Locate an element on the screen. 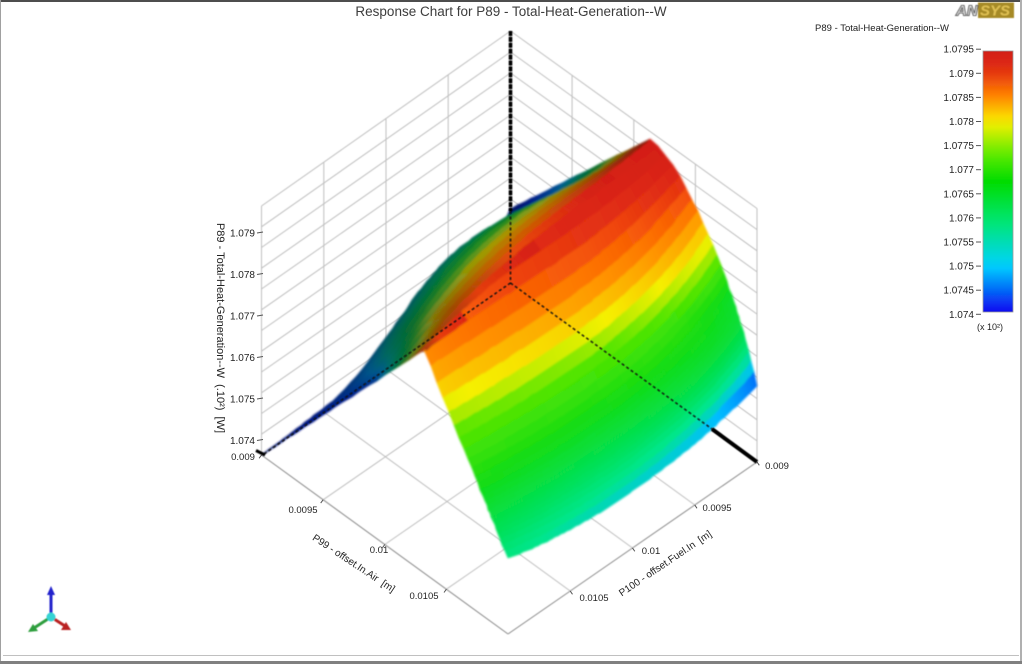 This screenshot has height=669, width=1022. svg-text: 1.0765 is located at coordinates (958, 194).